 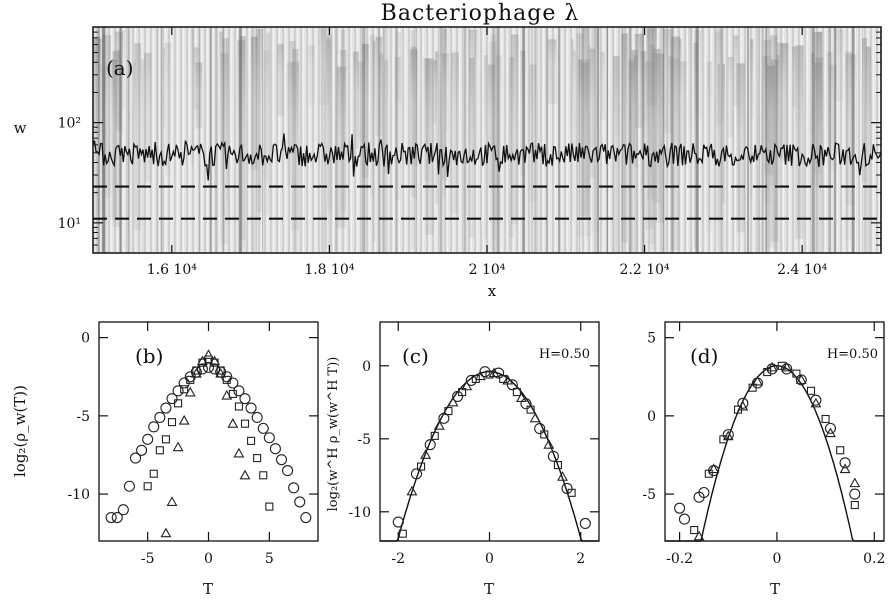 What do you see at coordinates (85, 339) in the screenshot?
I see `panel-b-ytick-label: 0` at bounding box center [85, 339].